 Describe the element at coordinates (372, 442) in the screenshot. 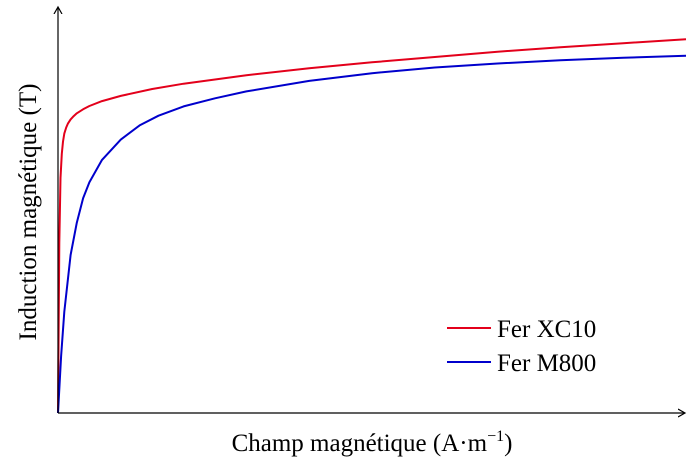

I see `x-axis-title: Champ magnétique (A·m−1)` at that location.